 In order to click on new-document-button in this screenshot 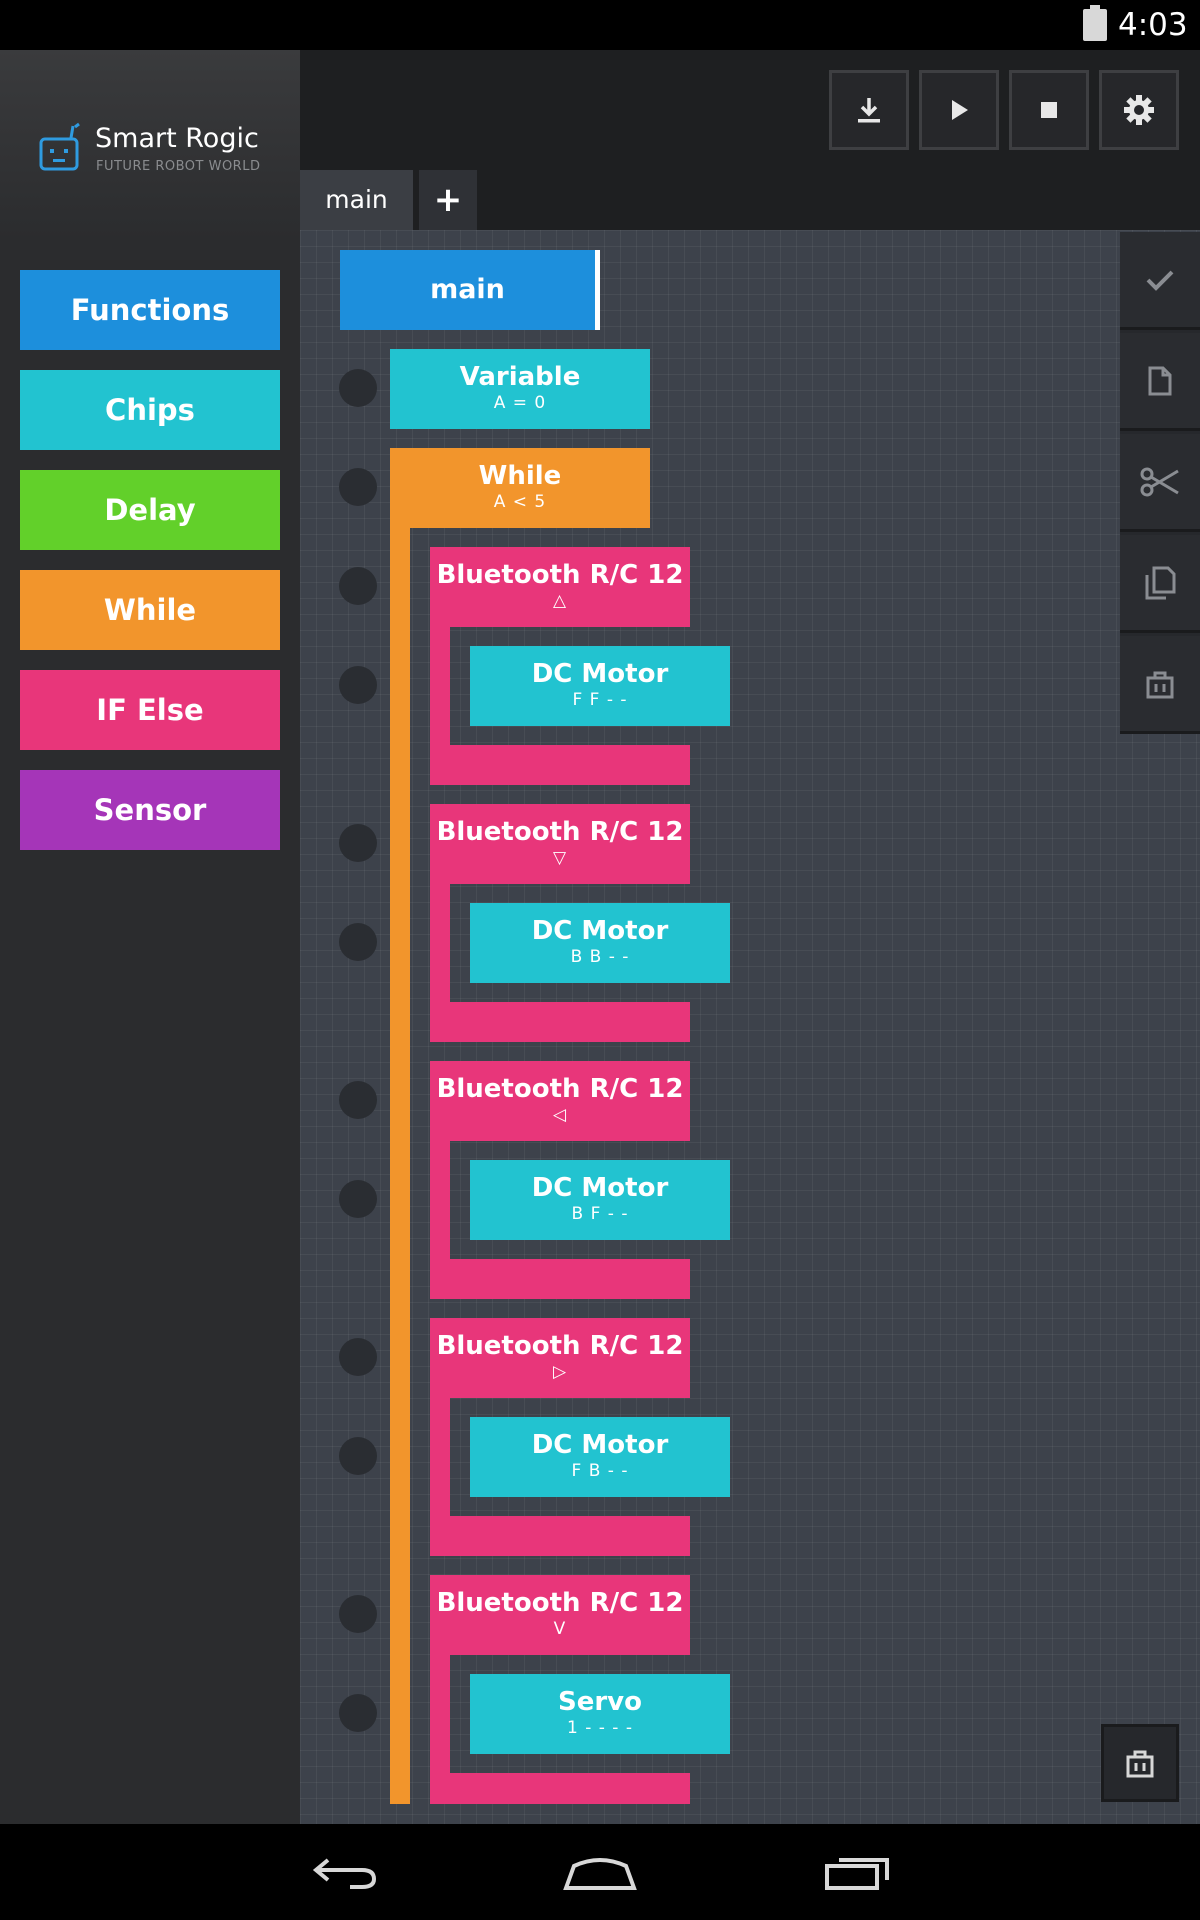, I will do `click(1160, 382)`.